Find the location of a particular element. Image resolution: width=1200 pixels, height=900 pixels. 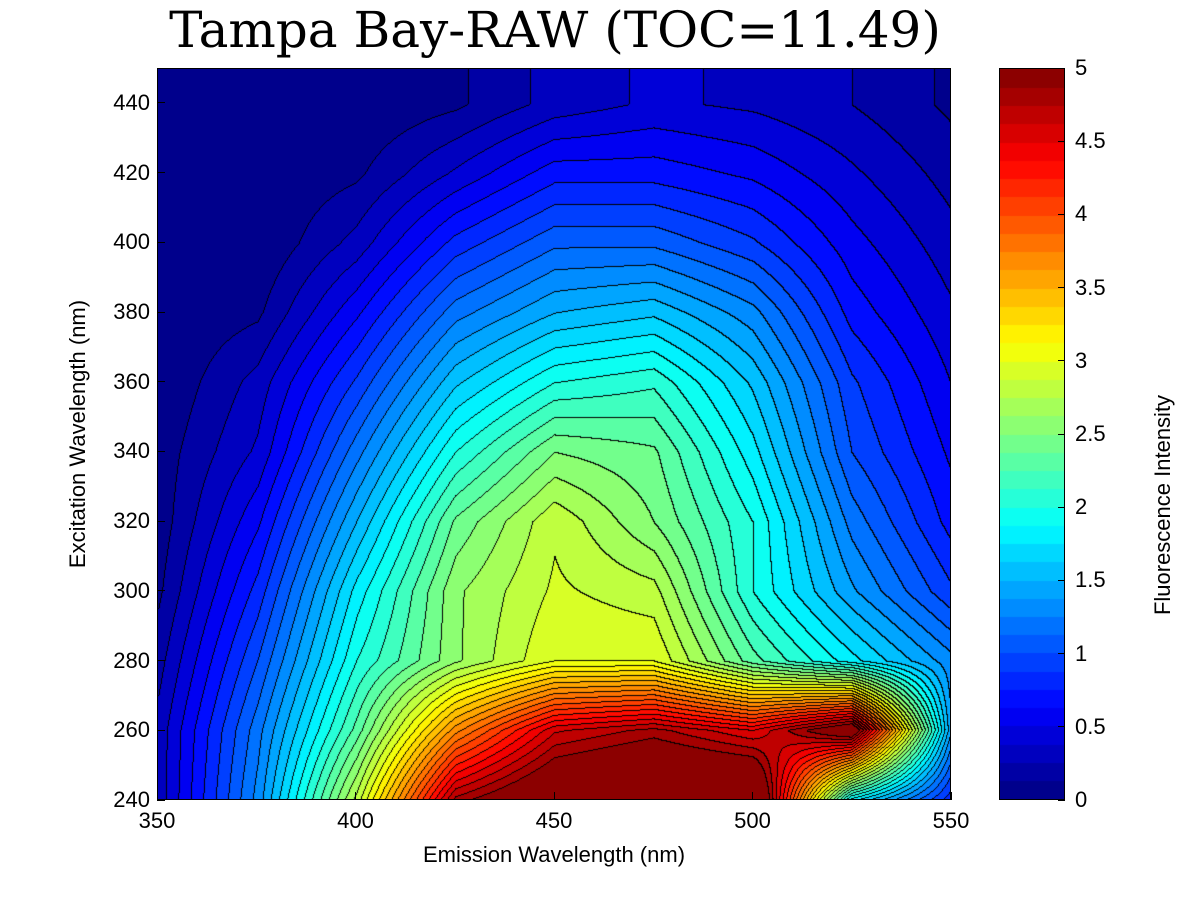

colorbar-tick-label: 2.5 is located at coordinates (1090, 433).